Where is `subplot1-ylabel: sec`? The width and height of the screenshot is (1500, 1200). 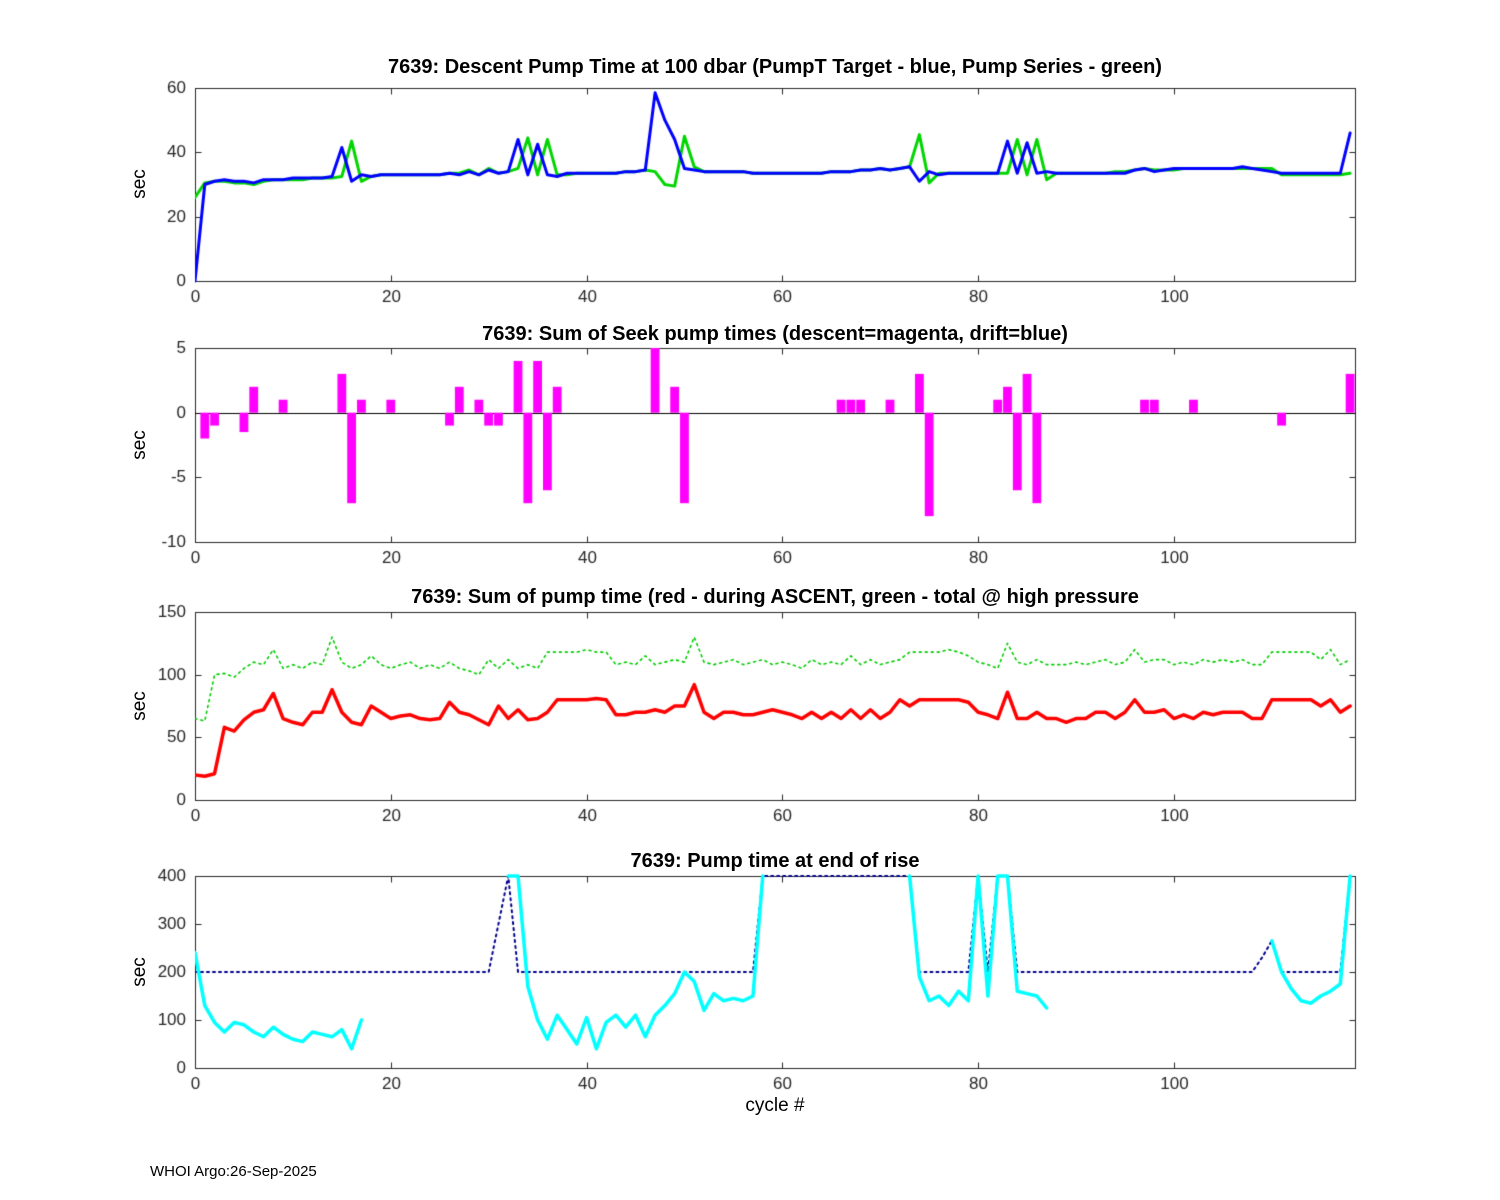
subplot1-ylabel: sec is located at coordinates (139, 184).